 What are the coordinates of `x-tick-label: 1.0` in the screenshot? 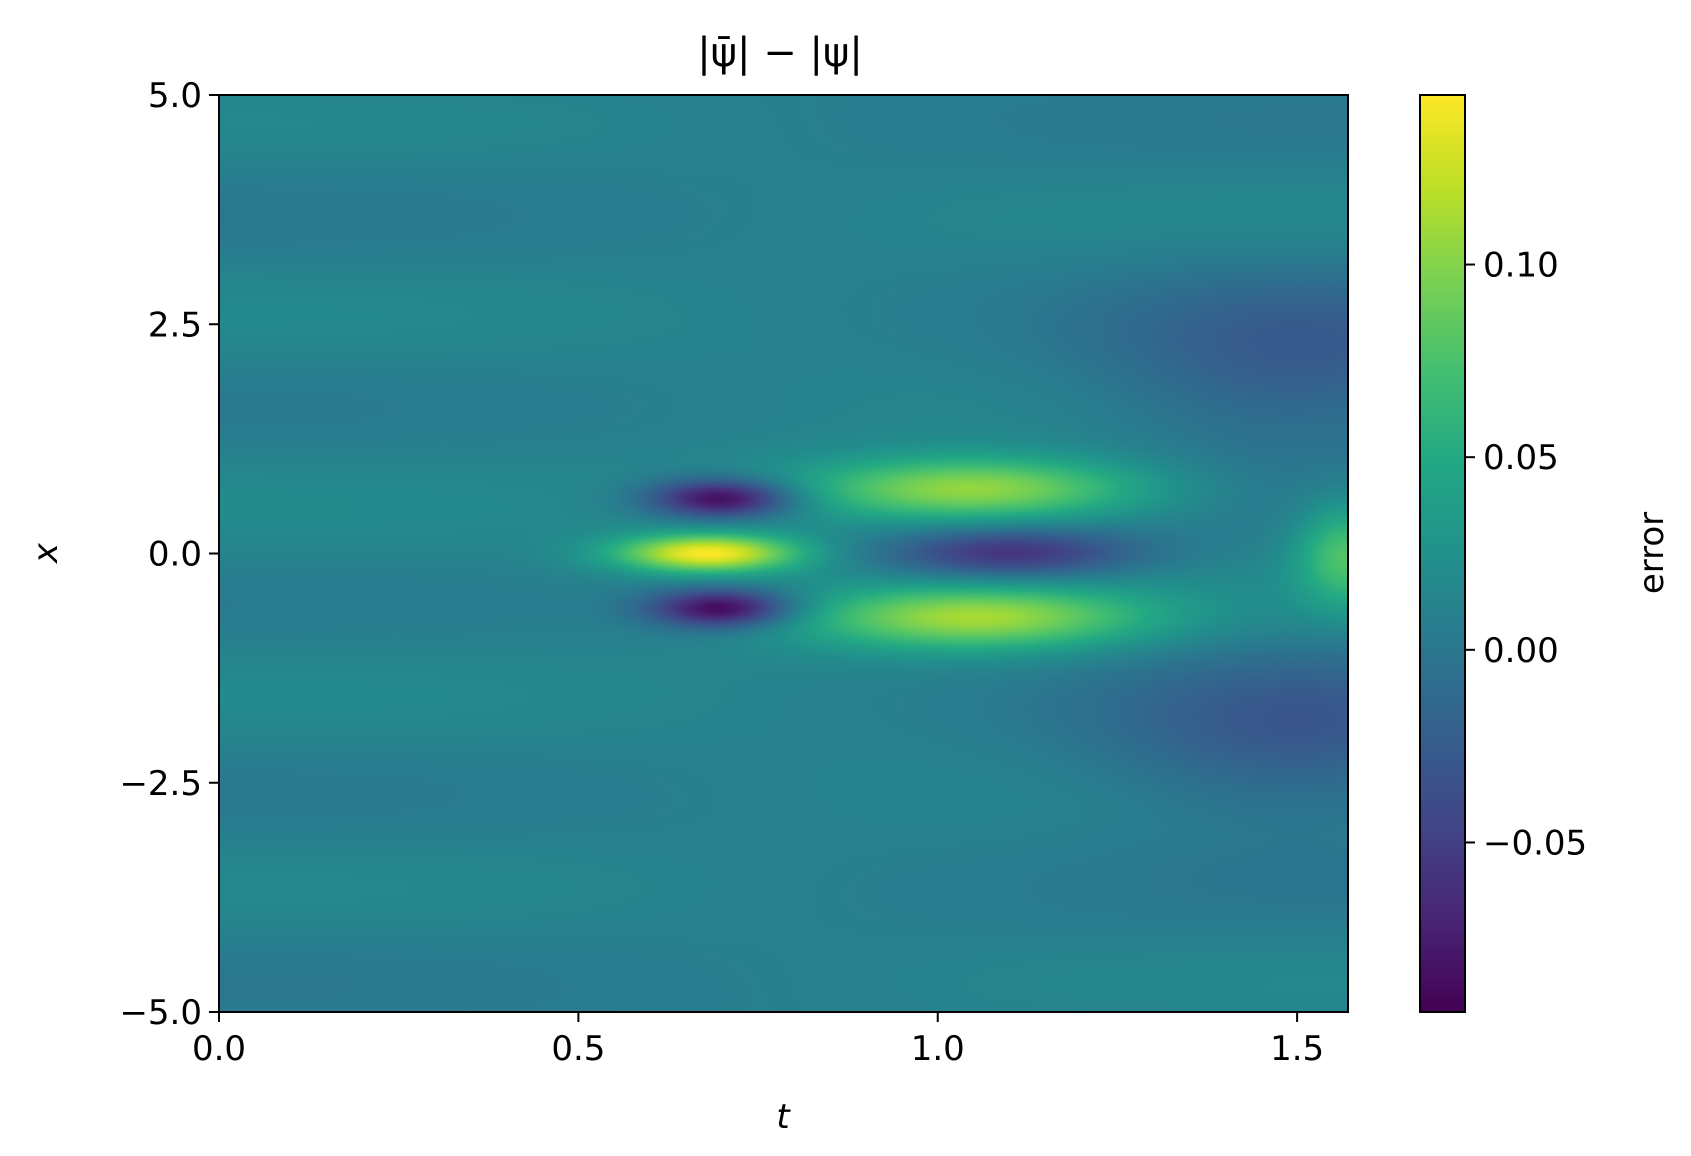 It's located at (938, 1049).